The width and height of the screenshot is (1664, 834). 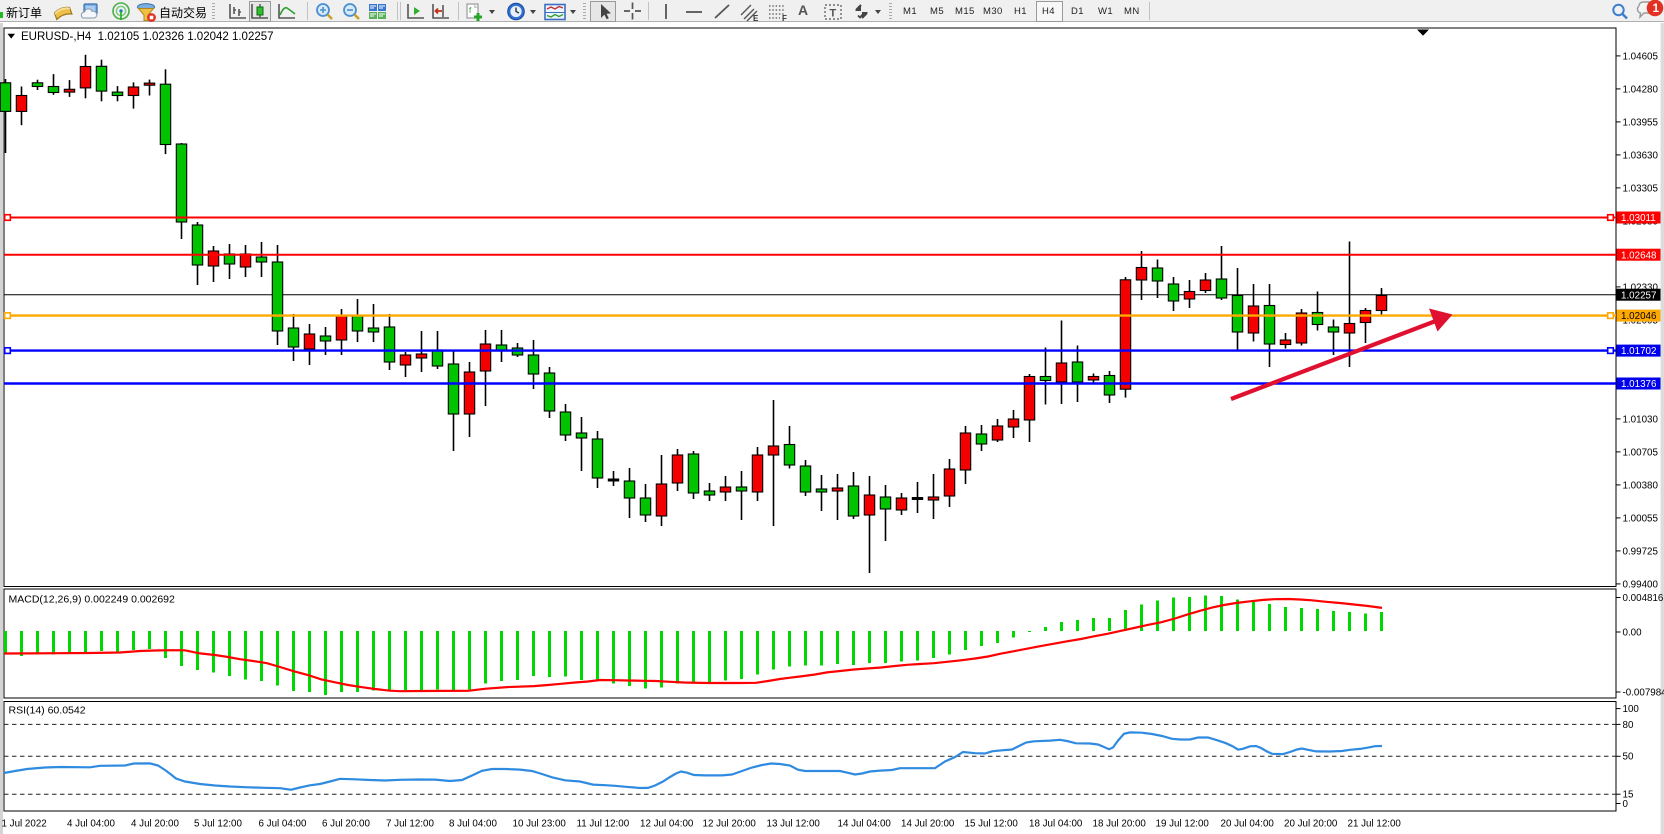 I want to click on svg-text: 0, so click(x=1626, y=804).